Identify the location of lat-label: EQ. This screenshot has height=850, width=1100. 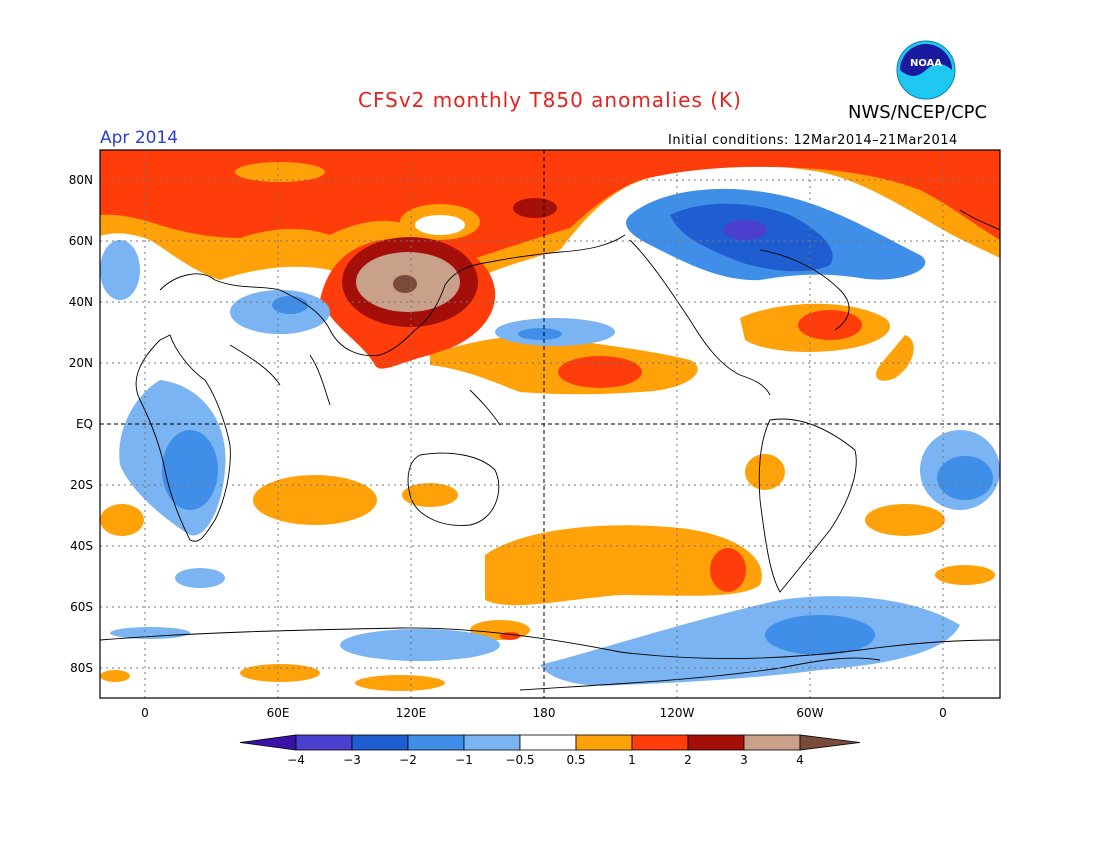
(84, 424).